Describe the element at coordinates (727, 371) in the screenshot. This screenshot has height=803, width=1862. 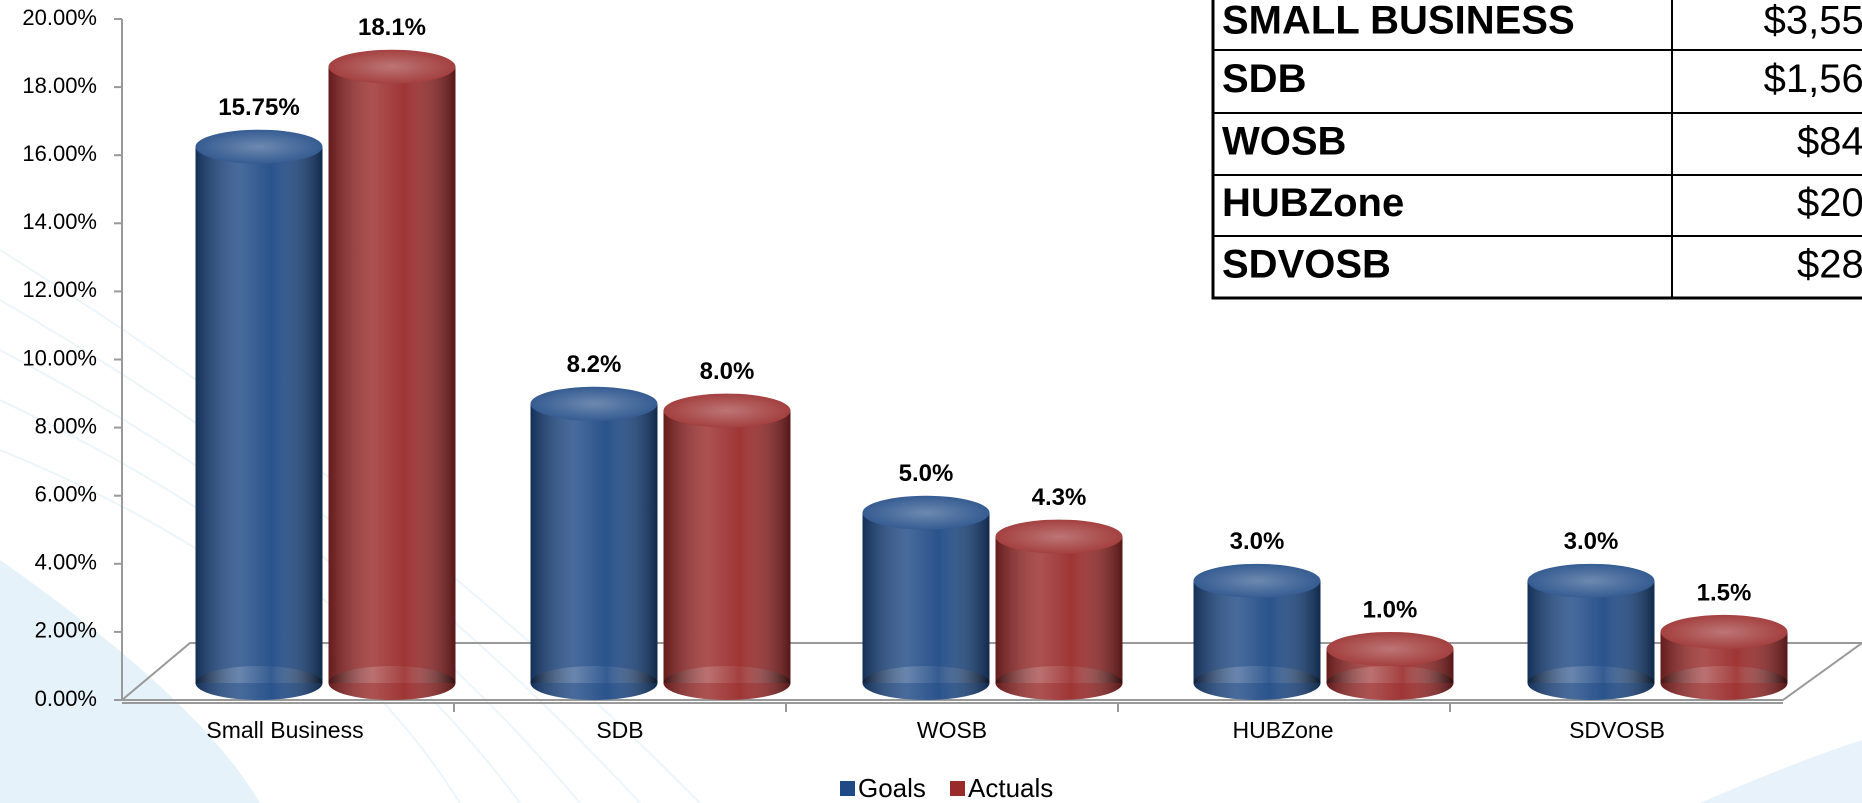
I see `value-label: 8.0%` at that location.